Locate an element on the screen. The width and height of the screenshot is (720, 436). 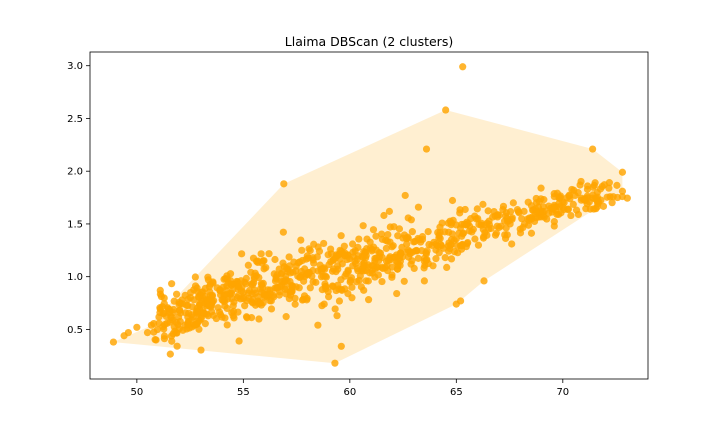
y-tick-label: 1.5 is located at coordinates (75, 224).